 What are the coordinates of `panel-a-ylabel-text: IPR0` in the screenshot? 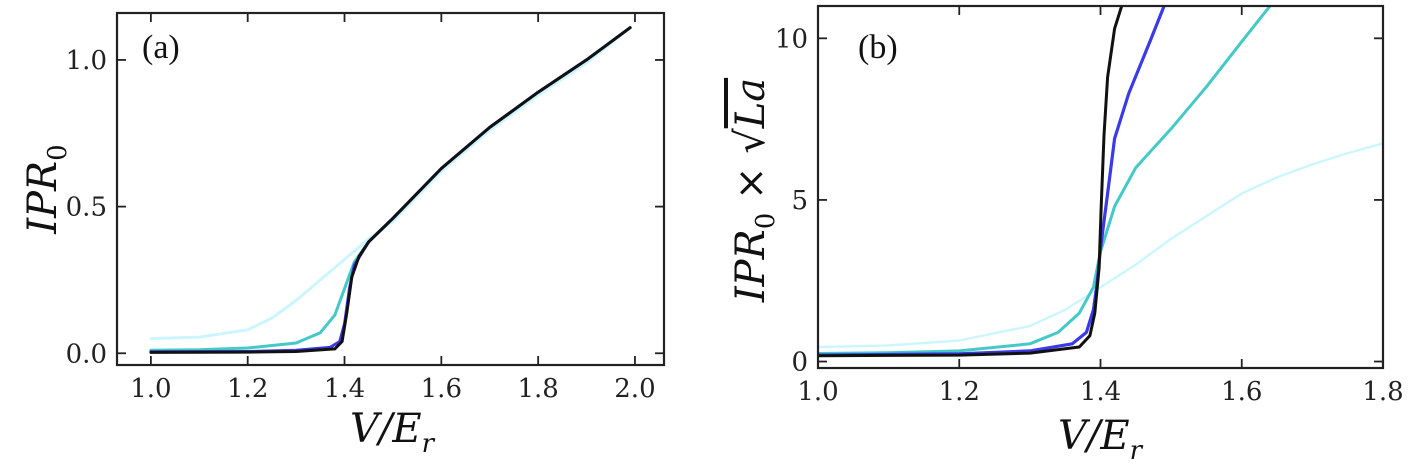 It's located at (46, 189).